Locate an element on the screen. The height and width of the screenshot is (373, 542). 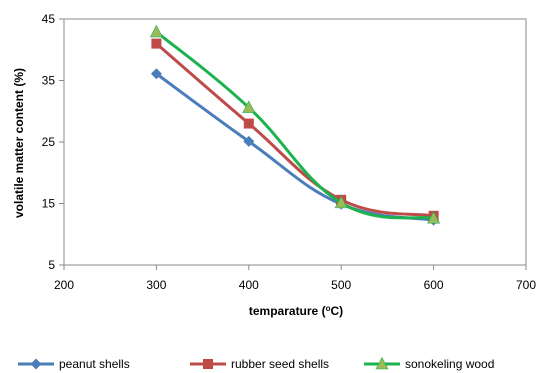
legend-item: rubber seed shells is located at coordinates (259, 364).